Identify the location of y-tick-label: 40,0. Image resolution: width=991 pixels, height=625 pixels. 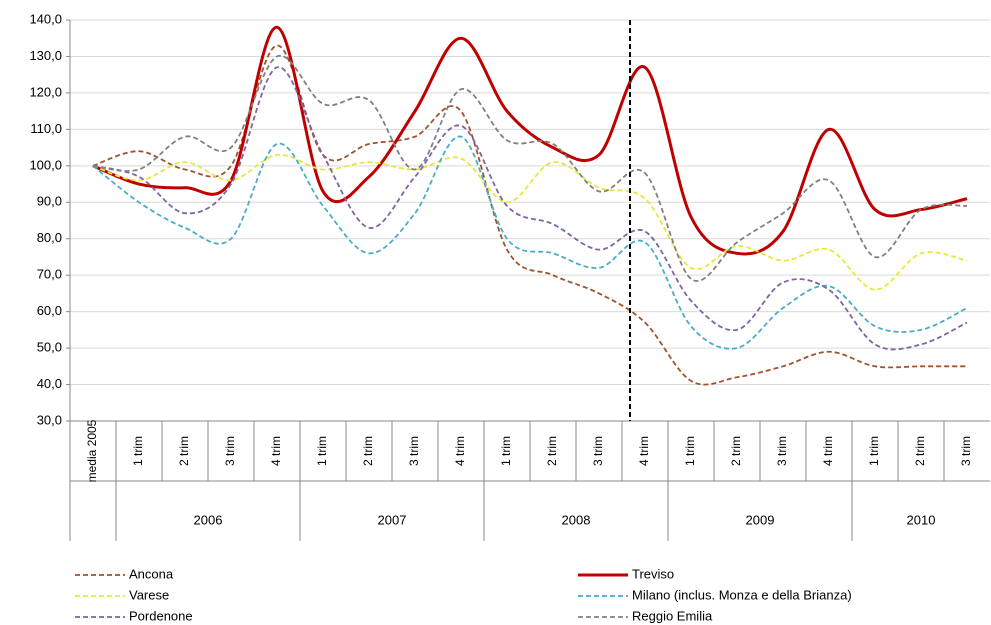
(49, 383).